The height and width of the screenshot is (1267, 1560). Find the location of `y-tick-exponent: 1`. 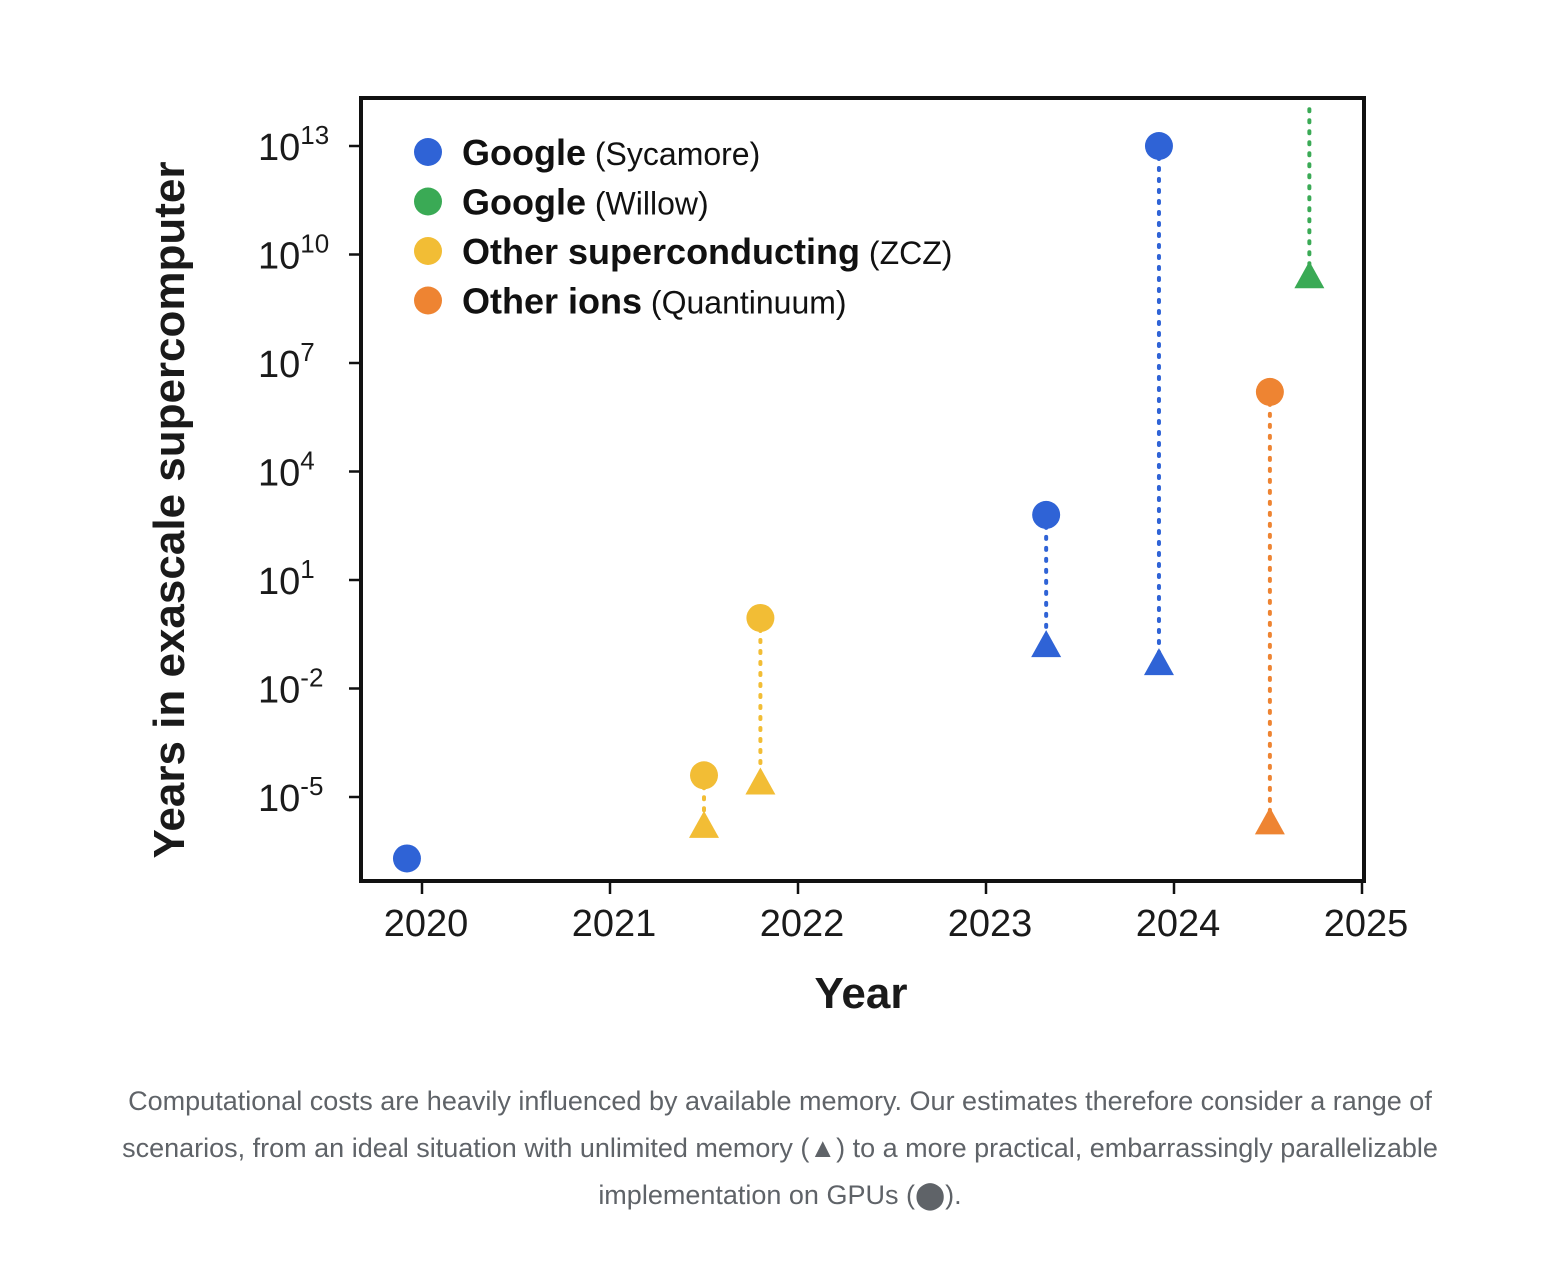

y-tick-exponent: 1 is located at coordinates (307, 569).